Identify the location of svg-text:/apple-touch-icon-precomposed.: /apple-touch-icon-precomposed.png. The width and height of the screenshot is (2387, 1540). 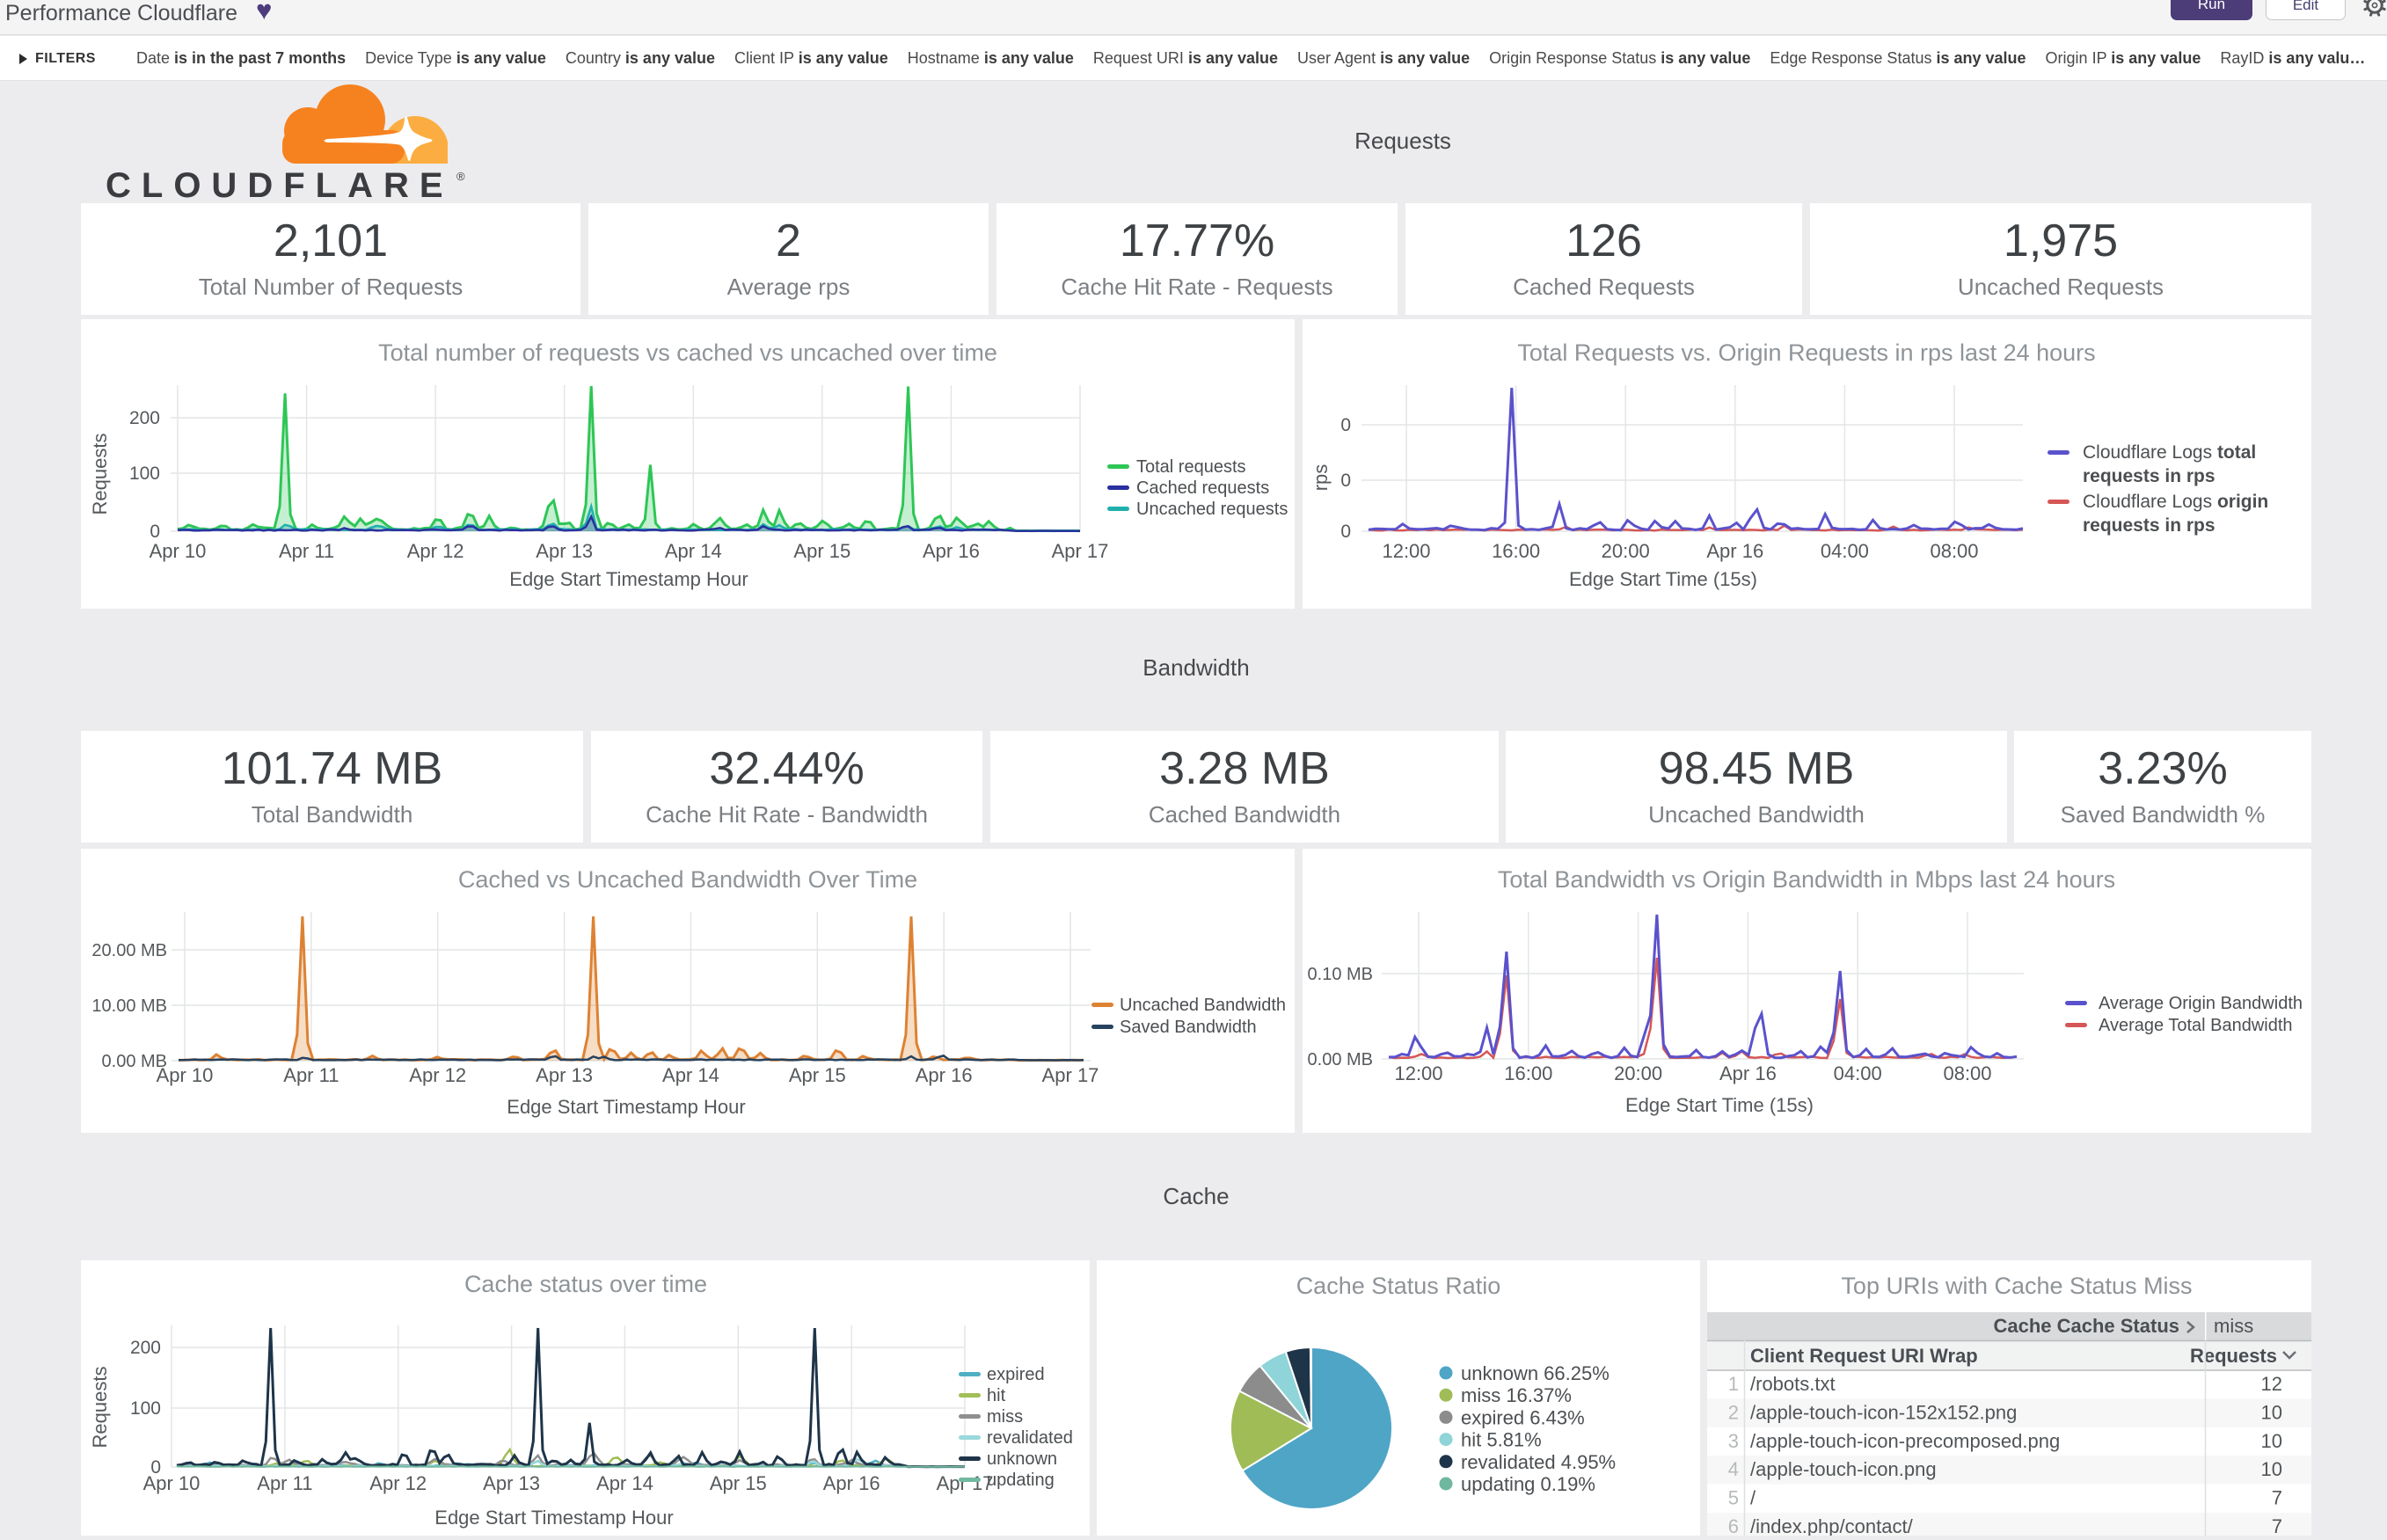
(1905, 1441).